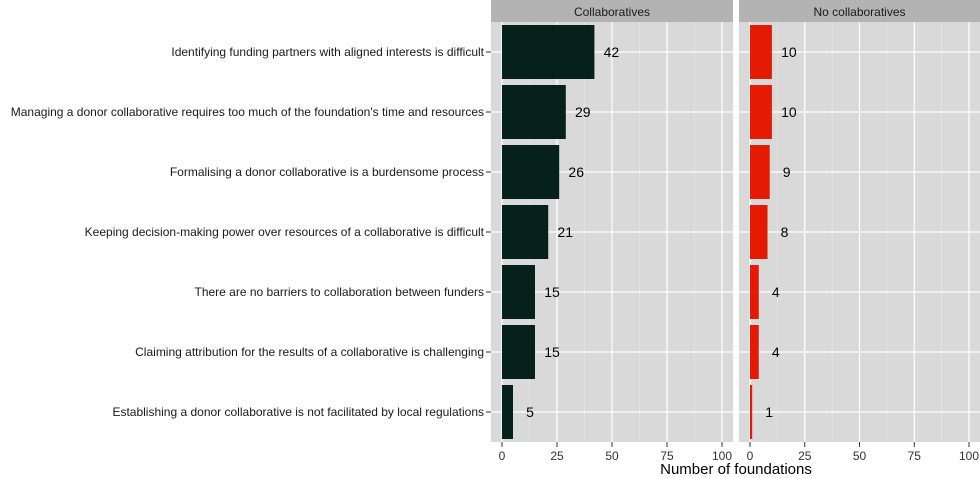 The height and width of the screenshot is (478, 980). I want to click on data-label: 1, so click(769, 412).